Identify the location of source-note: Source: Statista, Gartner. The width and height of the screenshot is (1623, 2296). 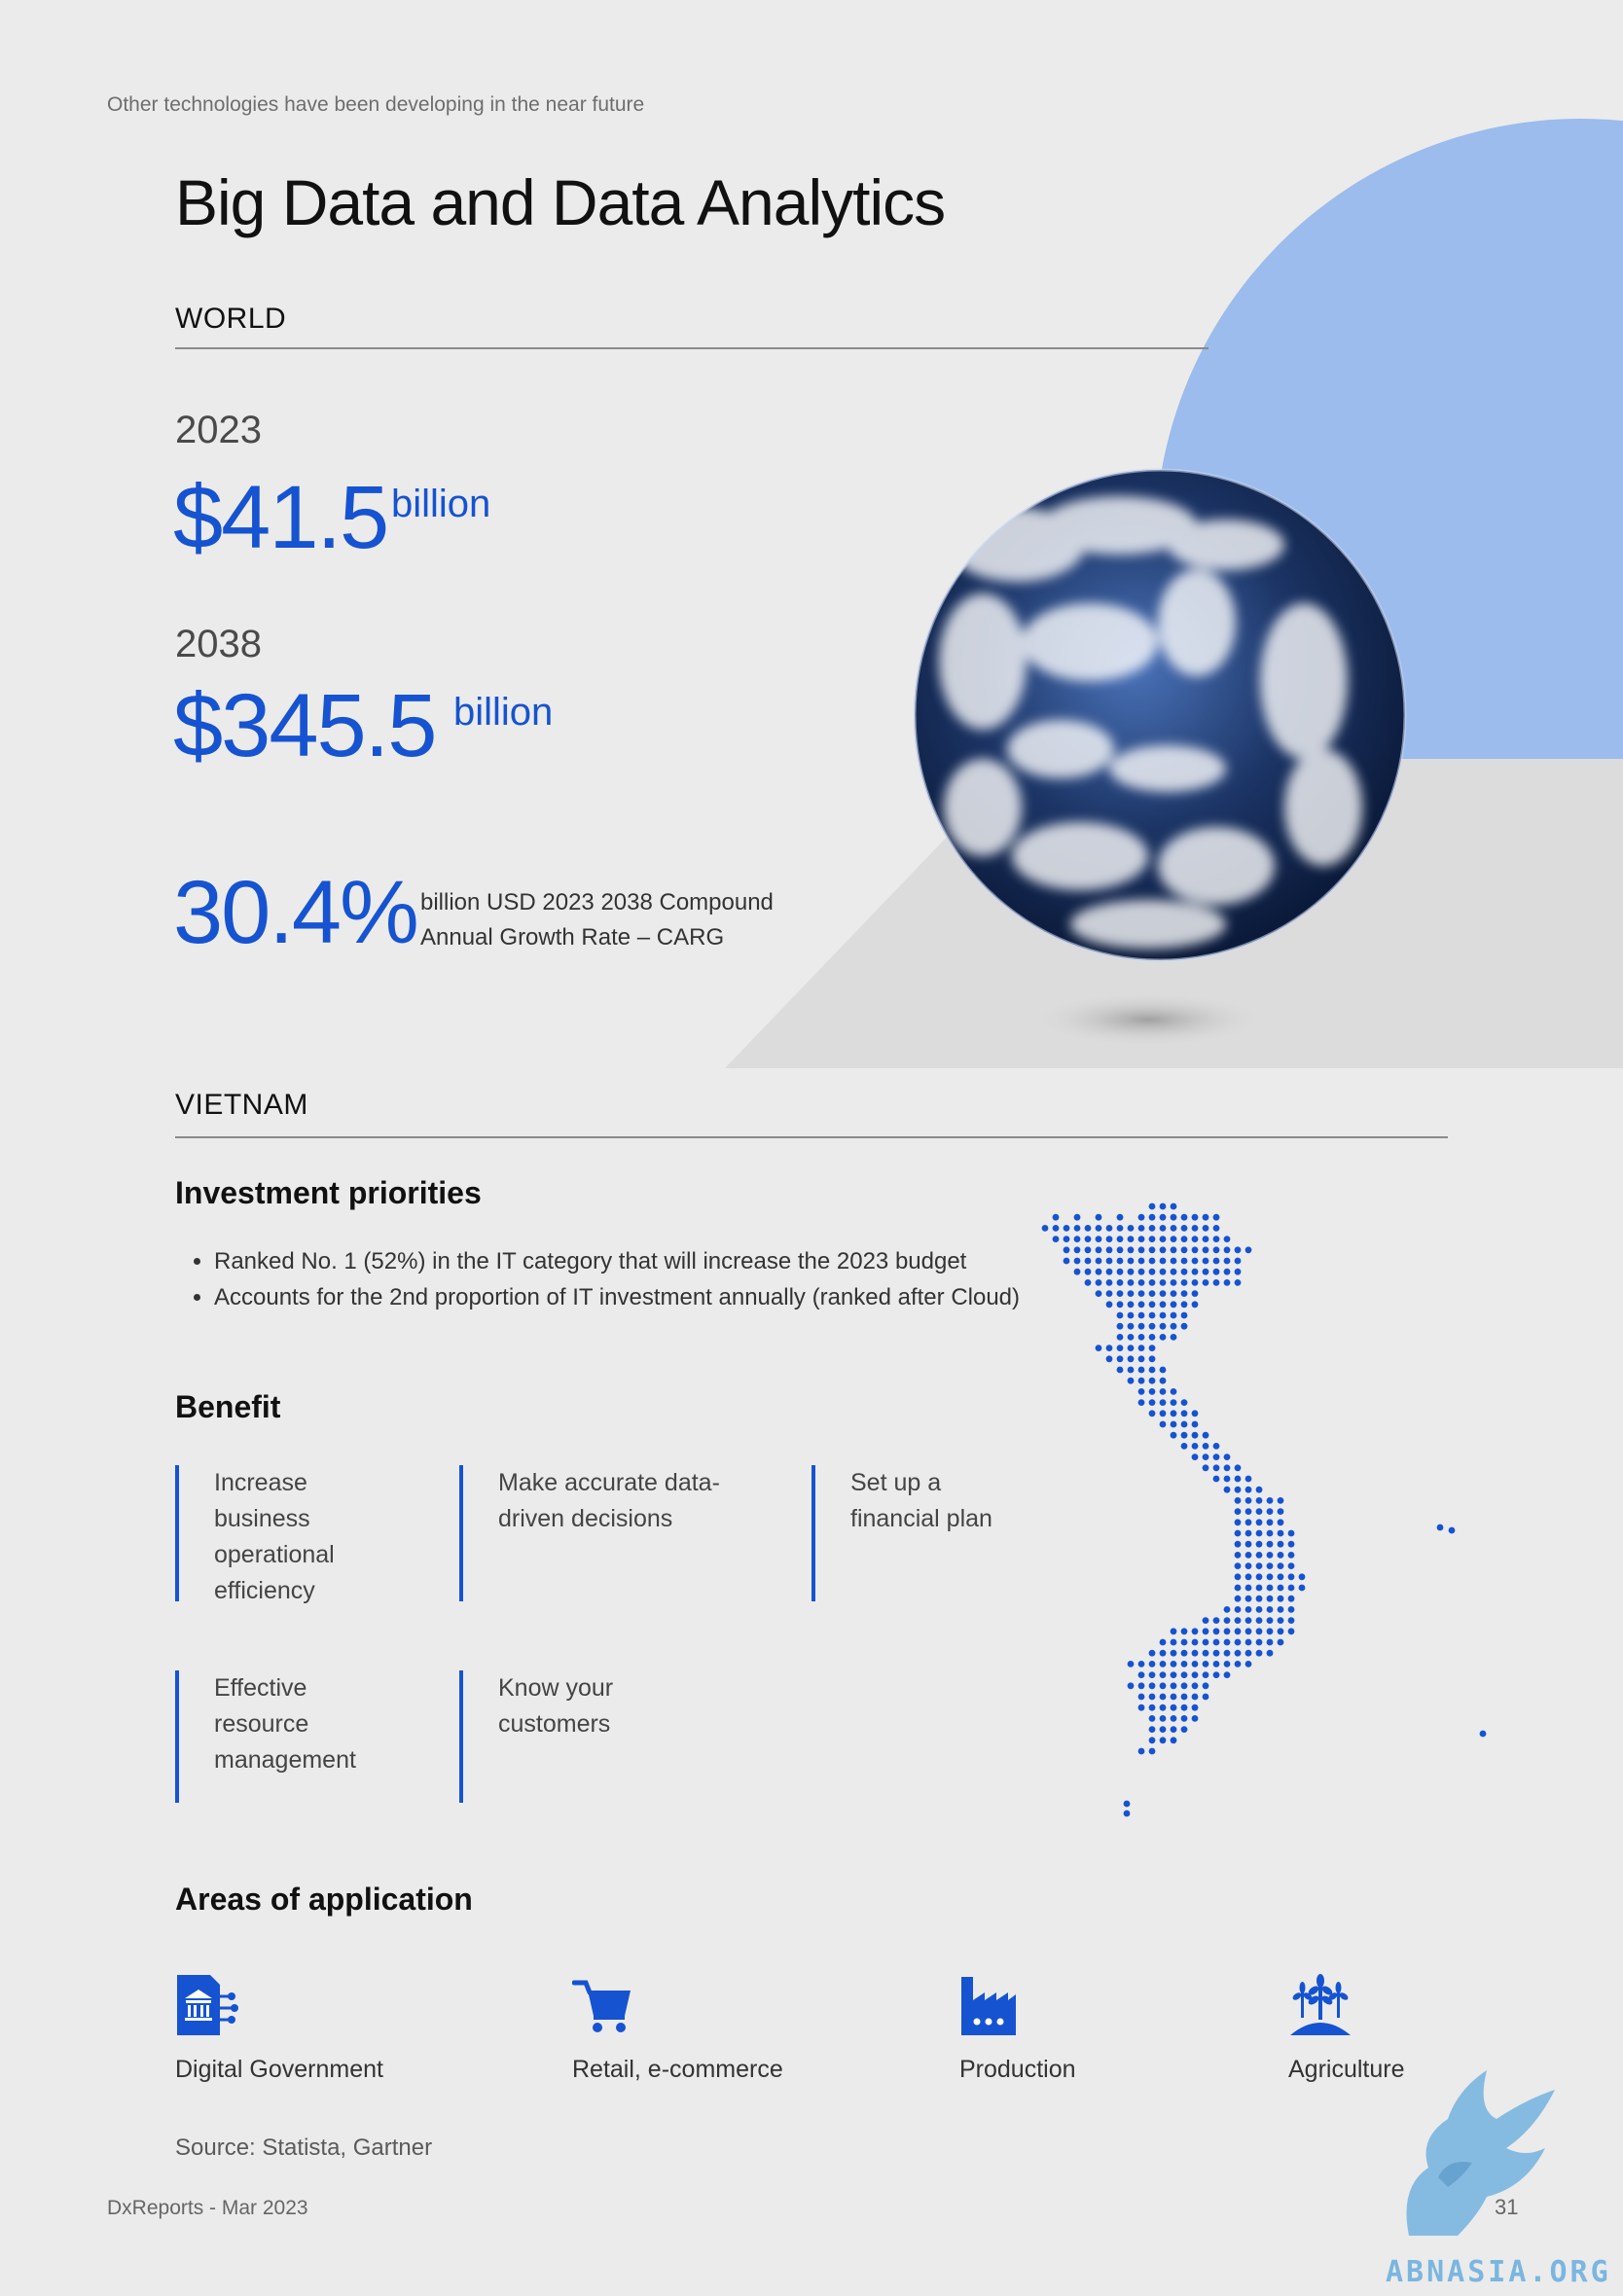
(304, 2148).